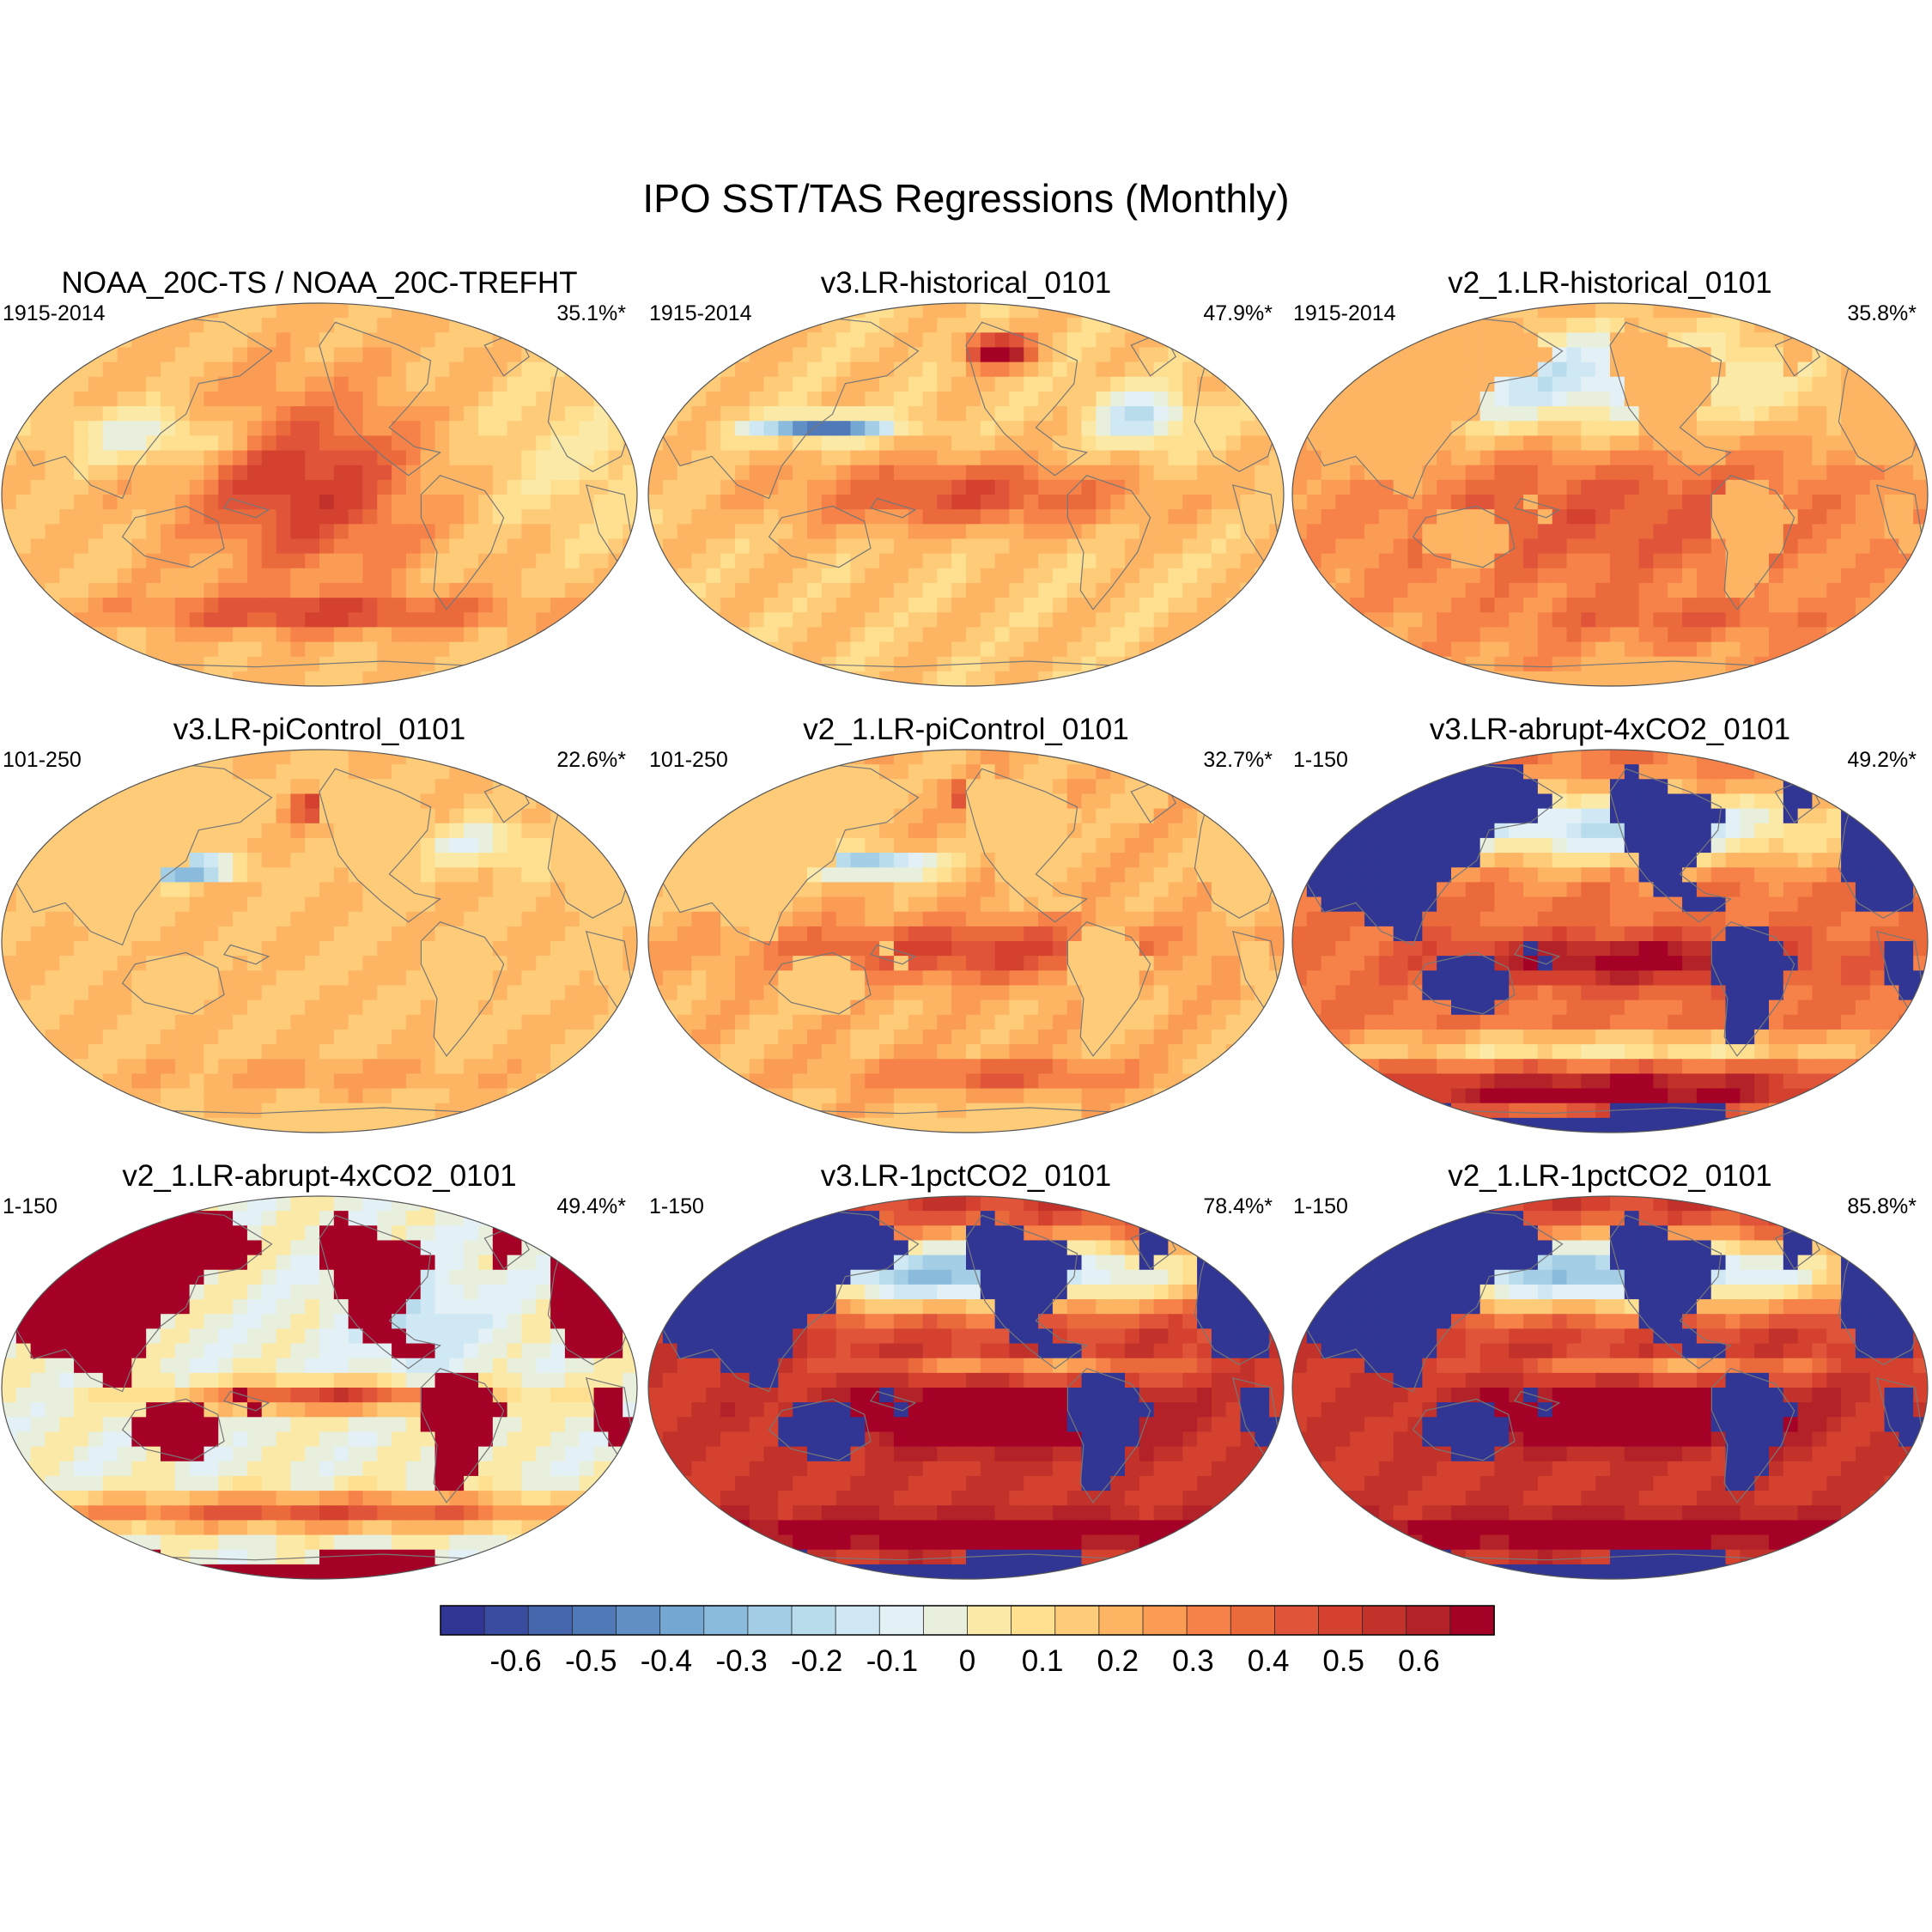  I want to click on colorbar-tick-label: -0.3, so click(741, 1661).